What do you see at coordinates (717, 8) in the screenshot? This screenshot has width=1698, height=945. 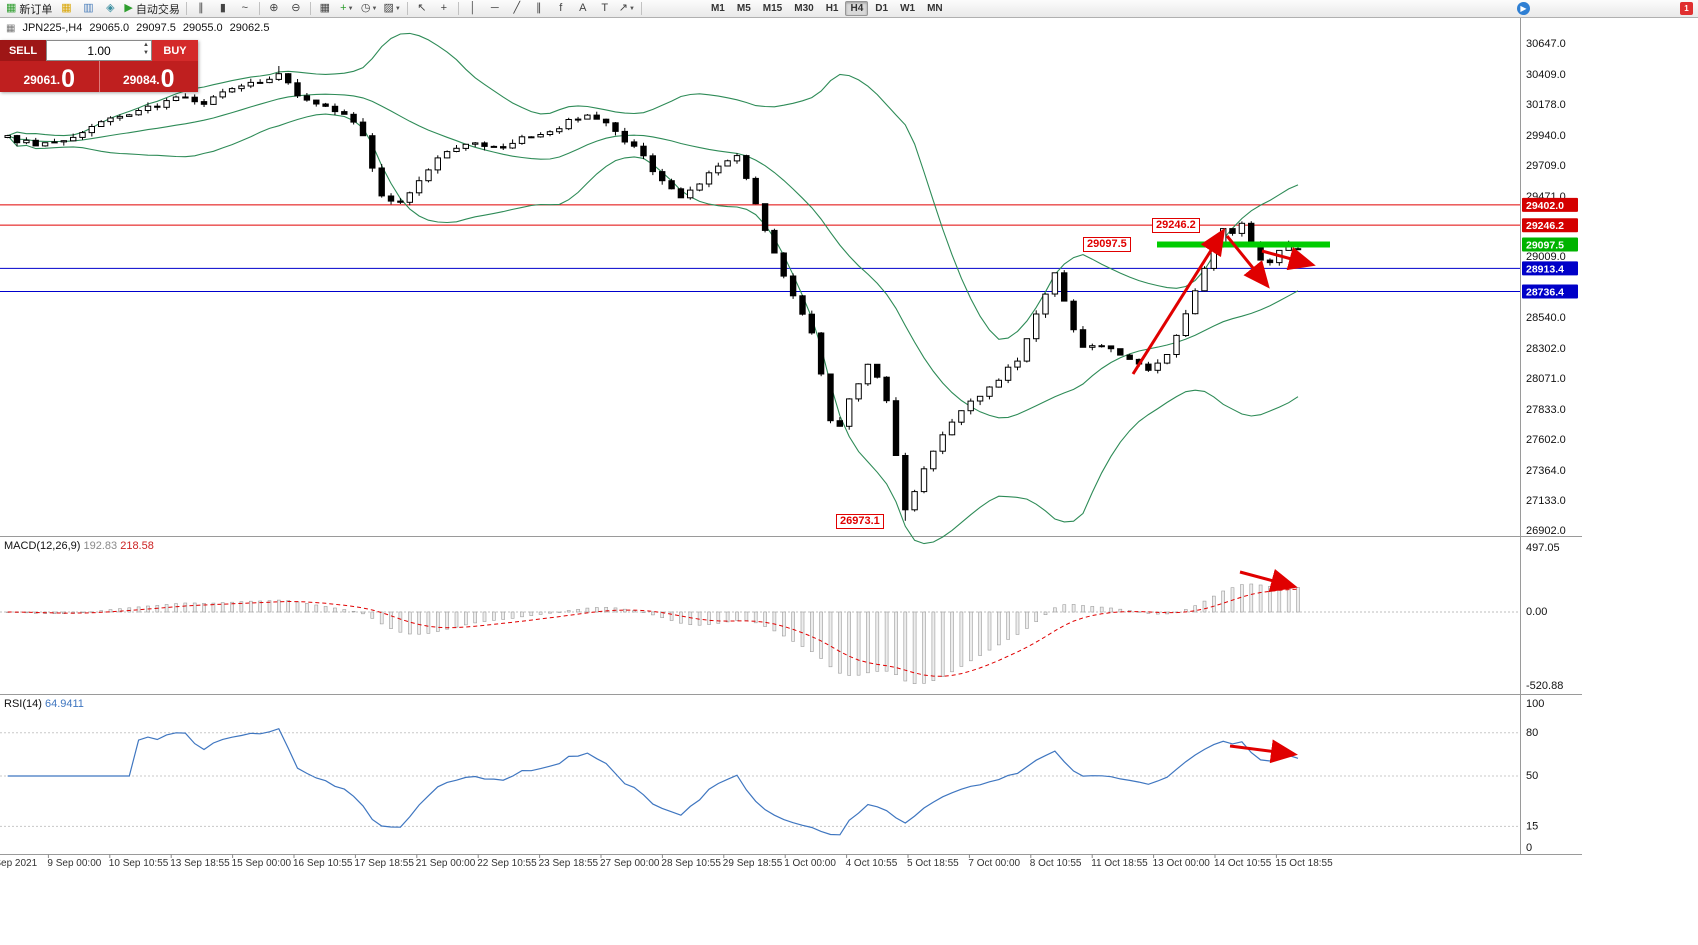 I see `timeframe-button-m1: M1` at bounding box center [717, 8].